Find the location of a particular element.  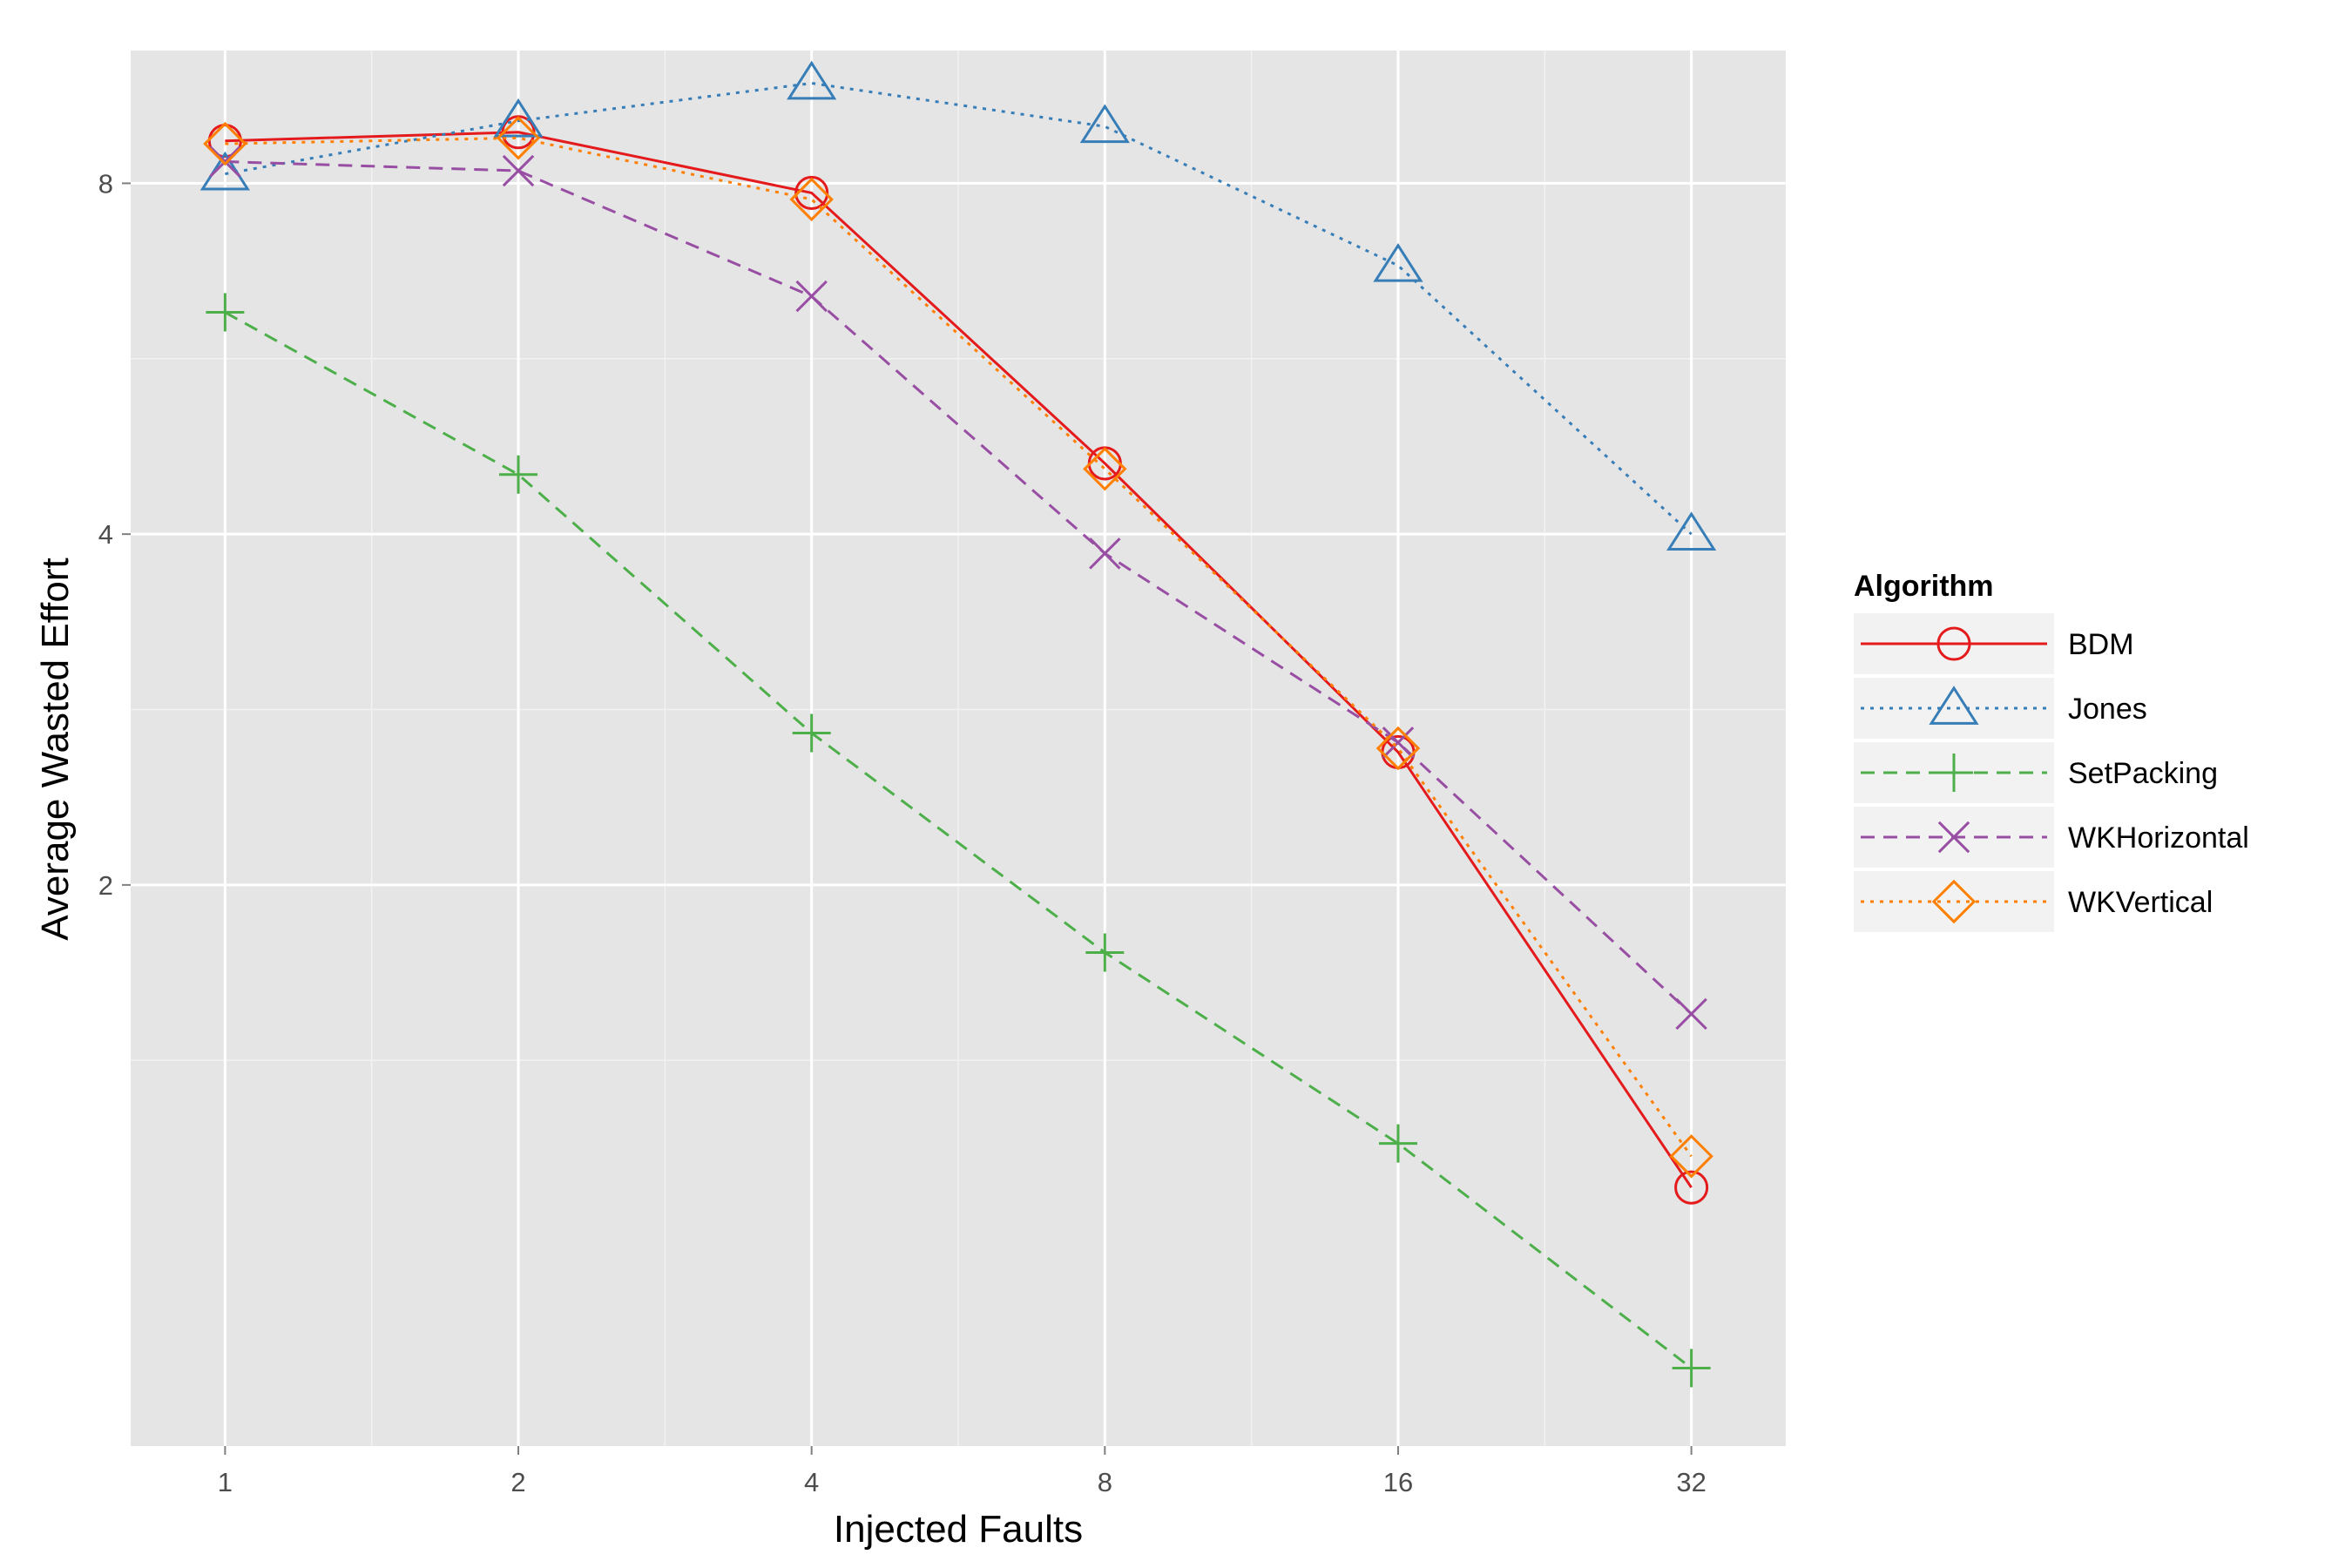

legend-title: Algorithm is located at coordinates (1924, 586).